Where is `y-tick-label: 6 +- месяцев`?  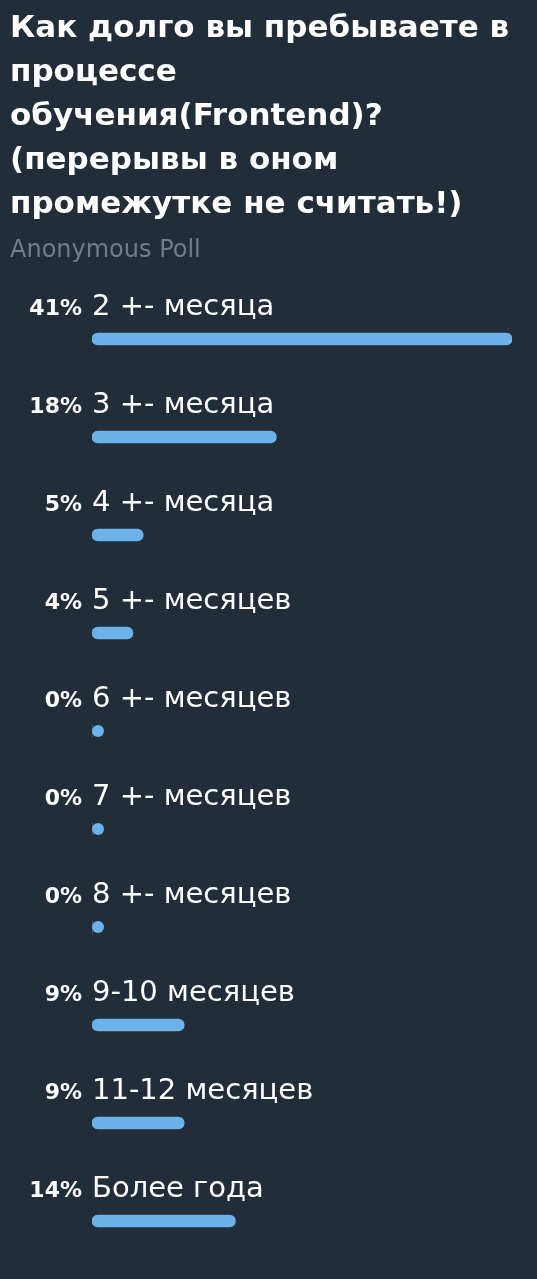 y-tick-label: 6 +- месяцев is located at coordinates (192, 697).